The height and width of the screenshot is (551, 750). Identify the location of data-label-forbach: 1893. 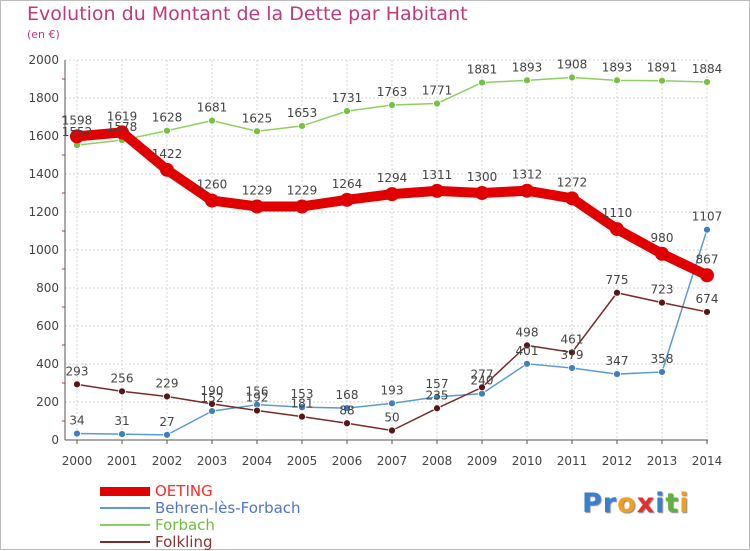
(617, 67).